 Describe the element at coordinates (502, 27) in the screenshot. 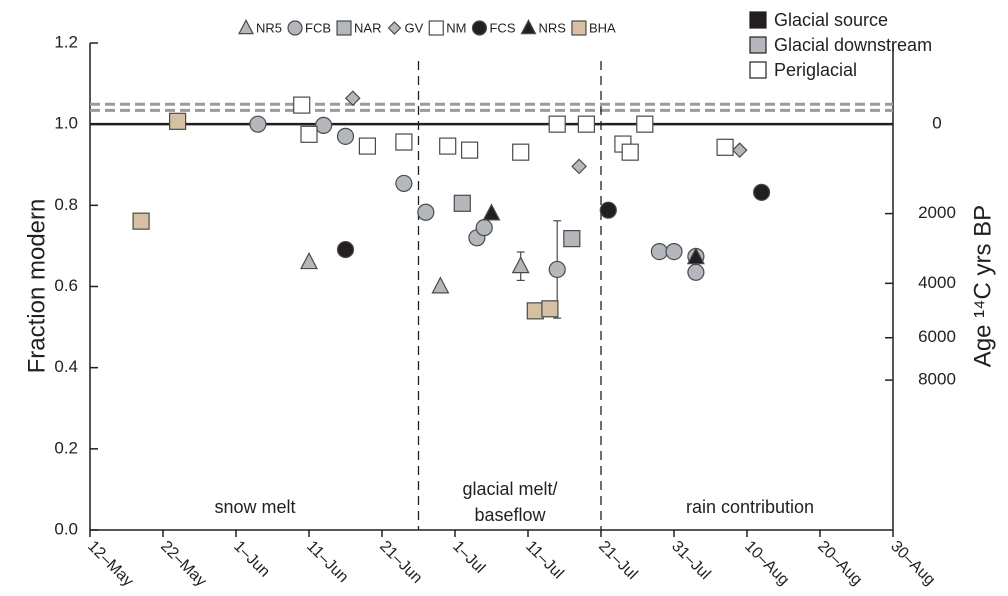

I see `legend-label: FCS` at that location.